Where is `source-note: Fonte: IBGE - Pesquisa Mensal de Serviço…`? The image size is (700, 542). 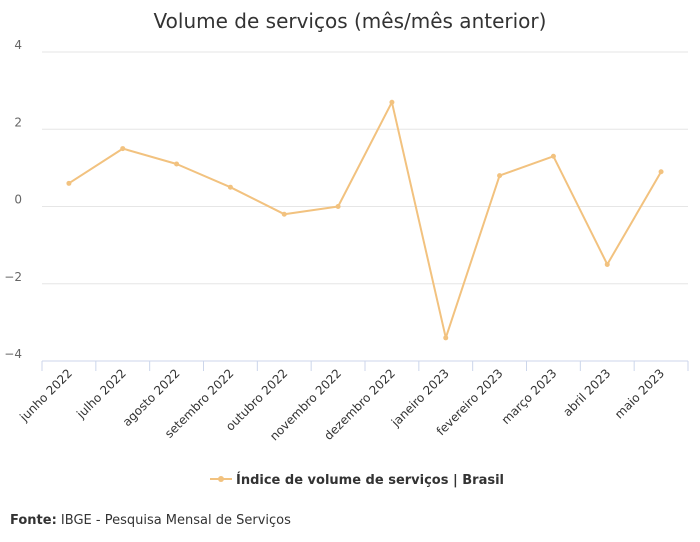
source-note: Fonte: IBGE - Pesquisa Mensal de Serviço… is located at coordinates (150, 520).